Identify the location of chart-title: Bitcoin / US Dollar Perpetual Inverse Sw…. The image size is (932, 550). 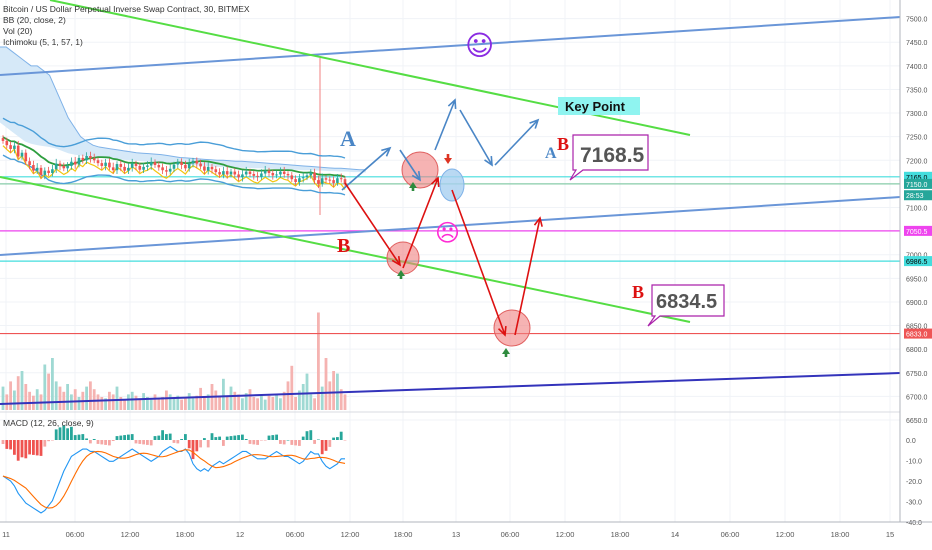
(126, 9).